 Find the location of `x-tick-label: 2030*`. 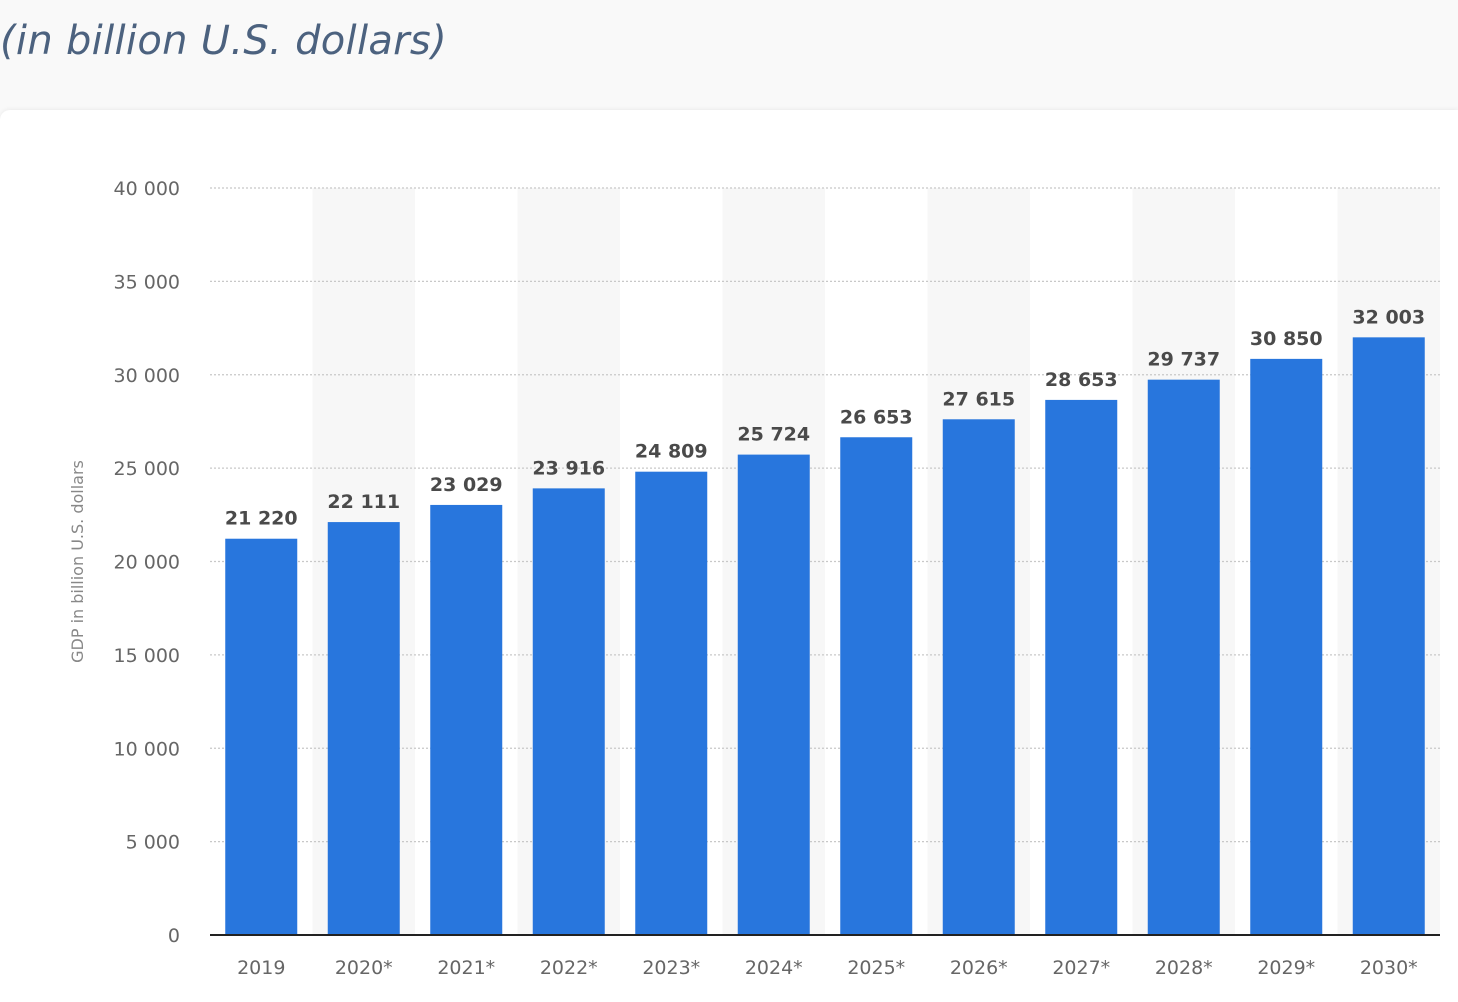

x-tick-label: 2030* is located at coordinates (1389, 968).